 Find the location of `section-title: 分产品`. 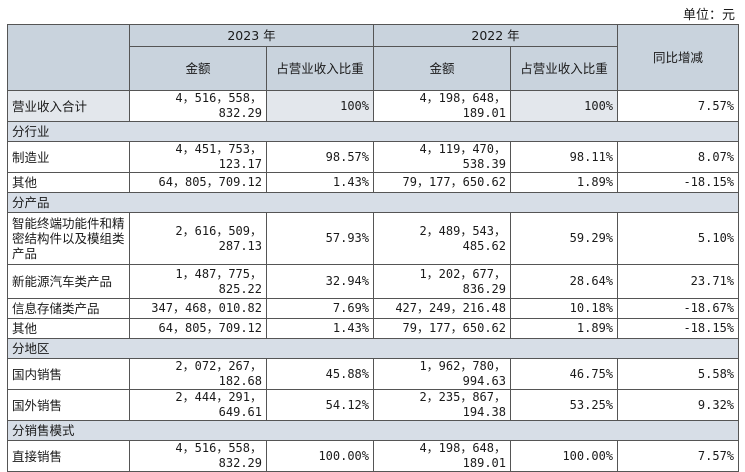

section-title: 分产品 is located at coordinates (373, 202).